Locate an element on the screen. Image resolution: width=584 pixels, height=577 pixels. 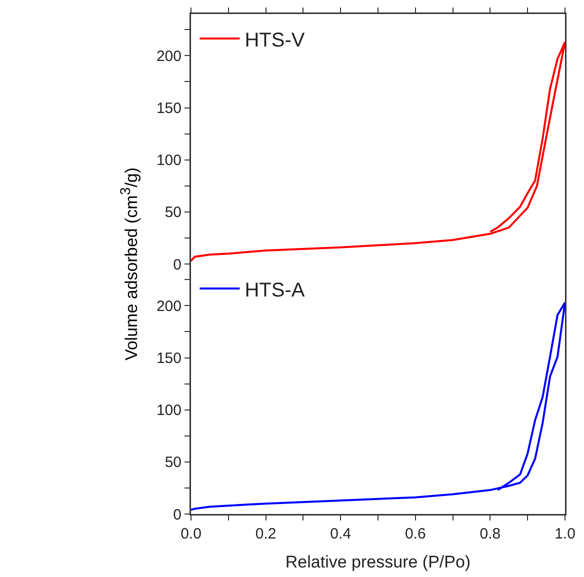
x-tick-label: 0.0 is located at coordinates (191, 534).